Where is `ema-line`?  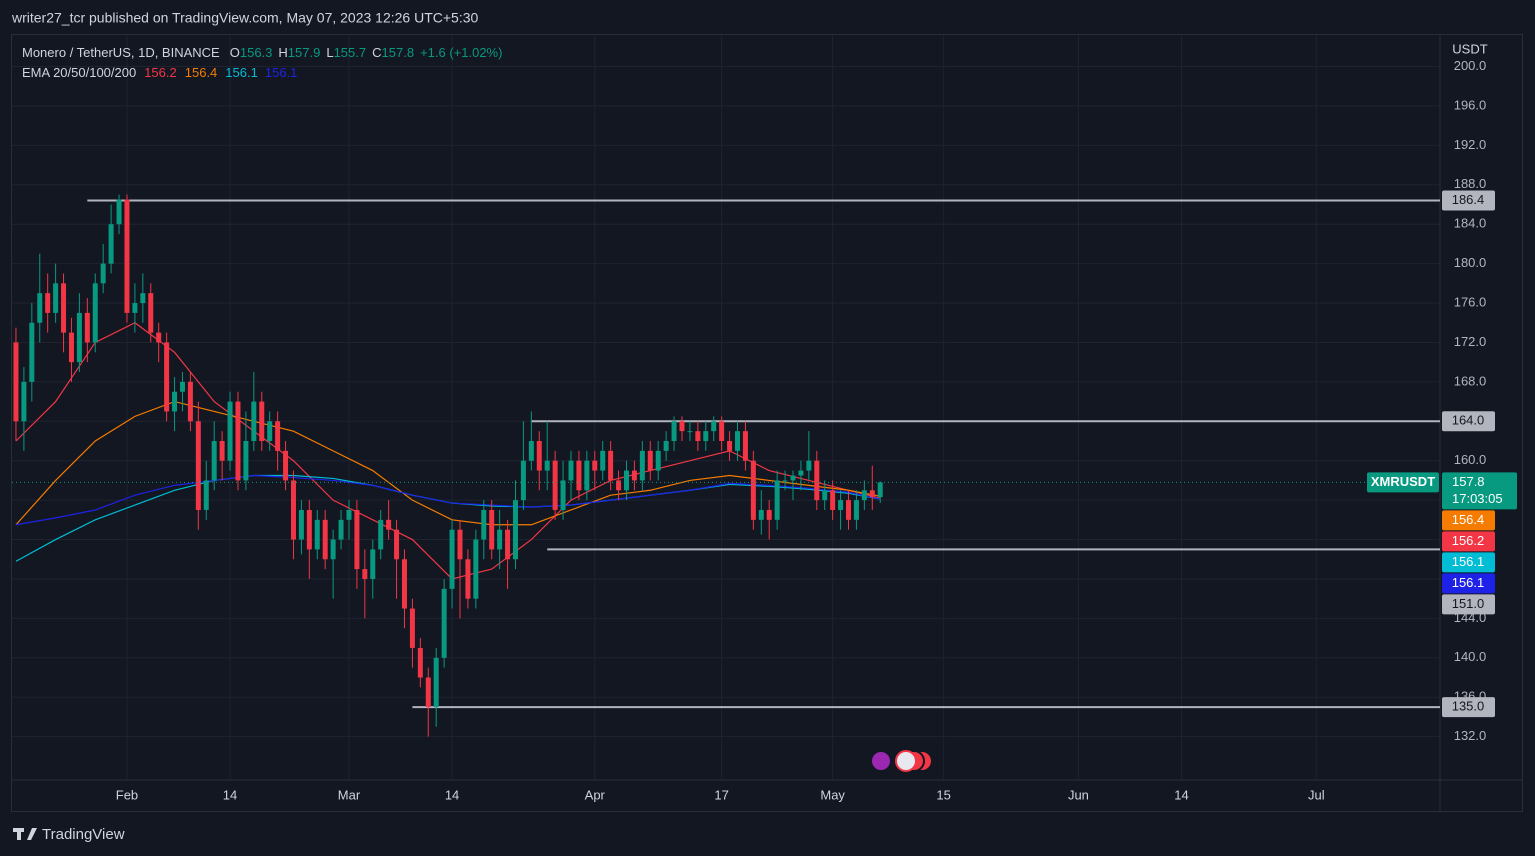 ema-line is located at coordinates (448, 500).